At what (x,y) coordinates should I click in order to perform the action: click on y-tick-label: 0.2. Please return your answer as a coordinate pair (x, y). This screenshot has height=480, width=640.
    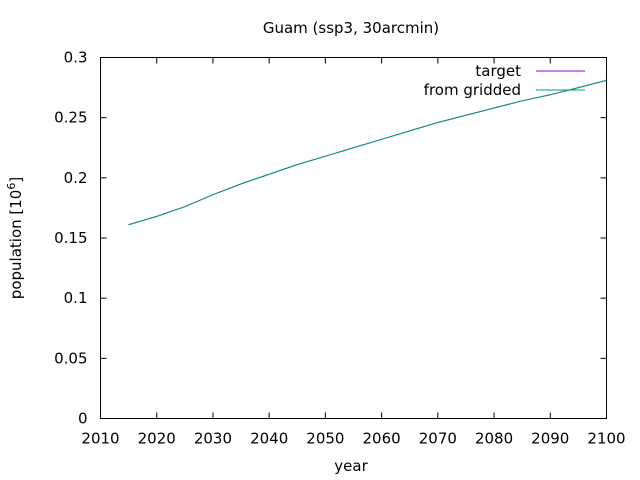
    Looking at the image, I should click on (76, 178).